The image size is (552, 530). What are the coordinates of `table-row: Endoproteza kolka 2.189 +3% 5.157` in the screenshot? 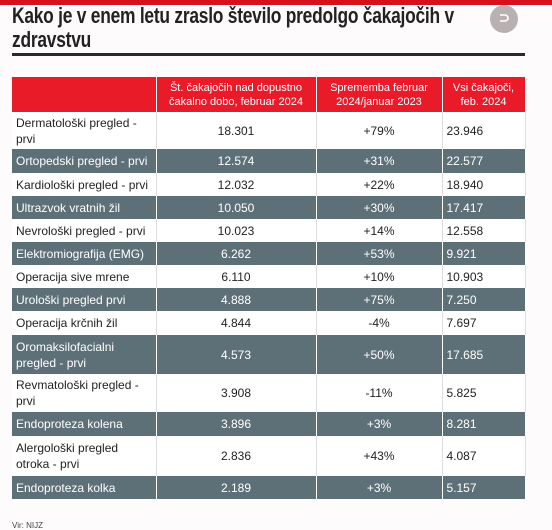 It's located at (269, 487).